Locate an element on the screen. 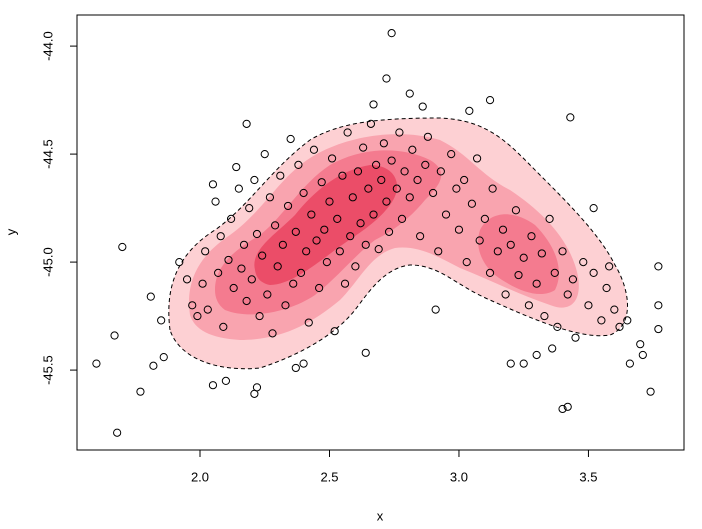 This screenshot has height=529, width=702. x-tick-label: 2.0 is located at coordinates (200, 476).